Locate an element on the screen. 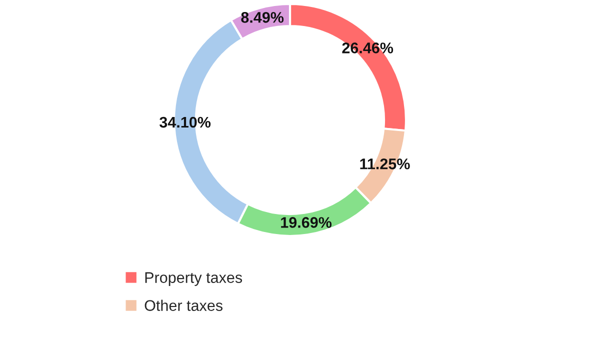  data-label: 34.10% is located at coordinates (185, 122).